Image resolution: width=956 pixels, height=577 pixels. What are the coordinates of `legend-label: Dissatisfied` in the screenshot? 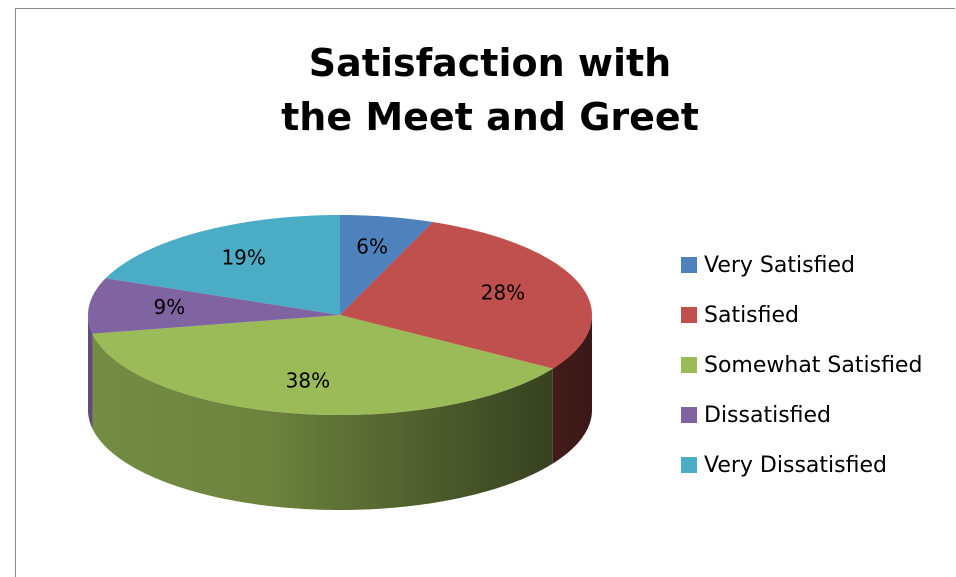 It's located at (767, 415).